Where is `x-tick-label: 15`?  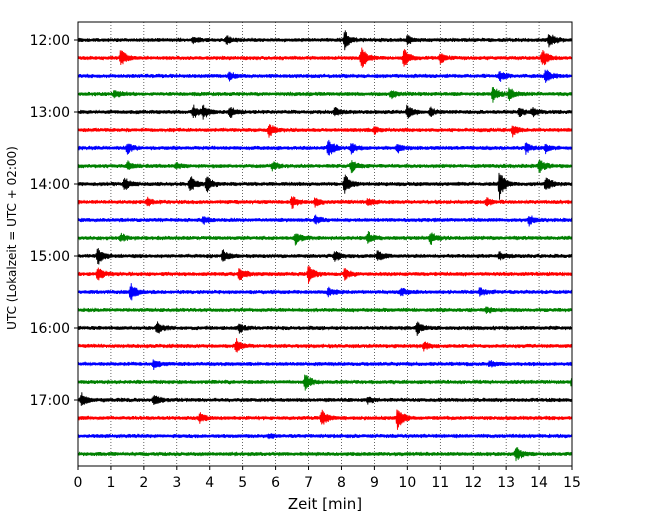
x-tick-label: 15 is located at coordinates (572, 483).